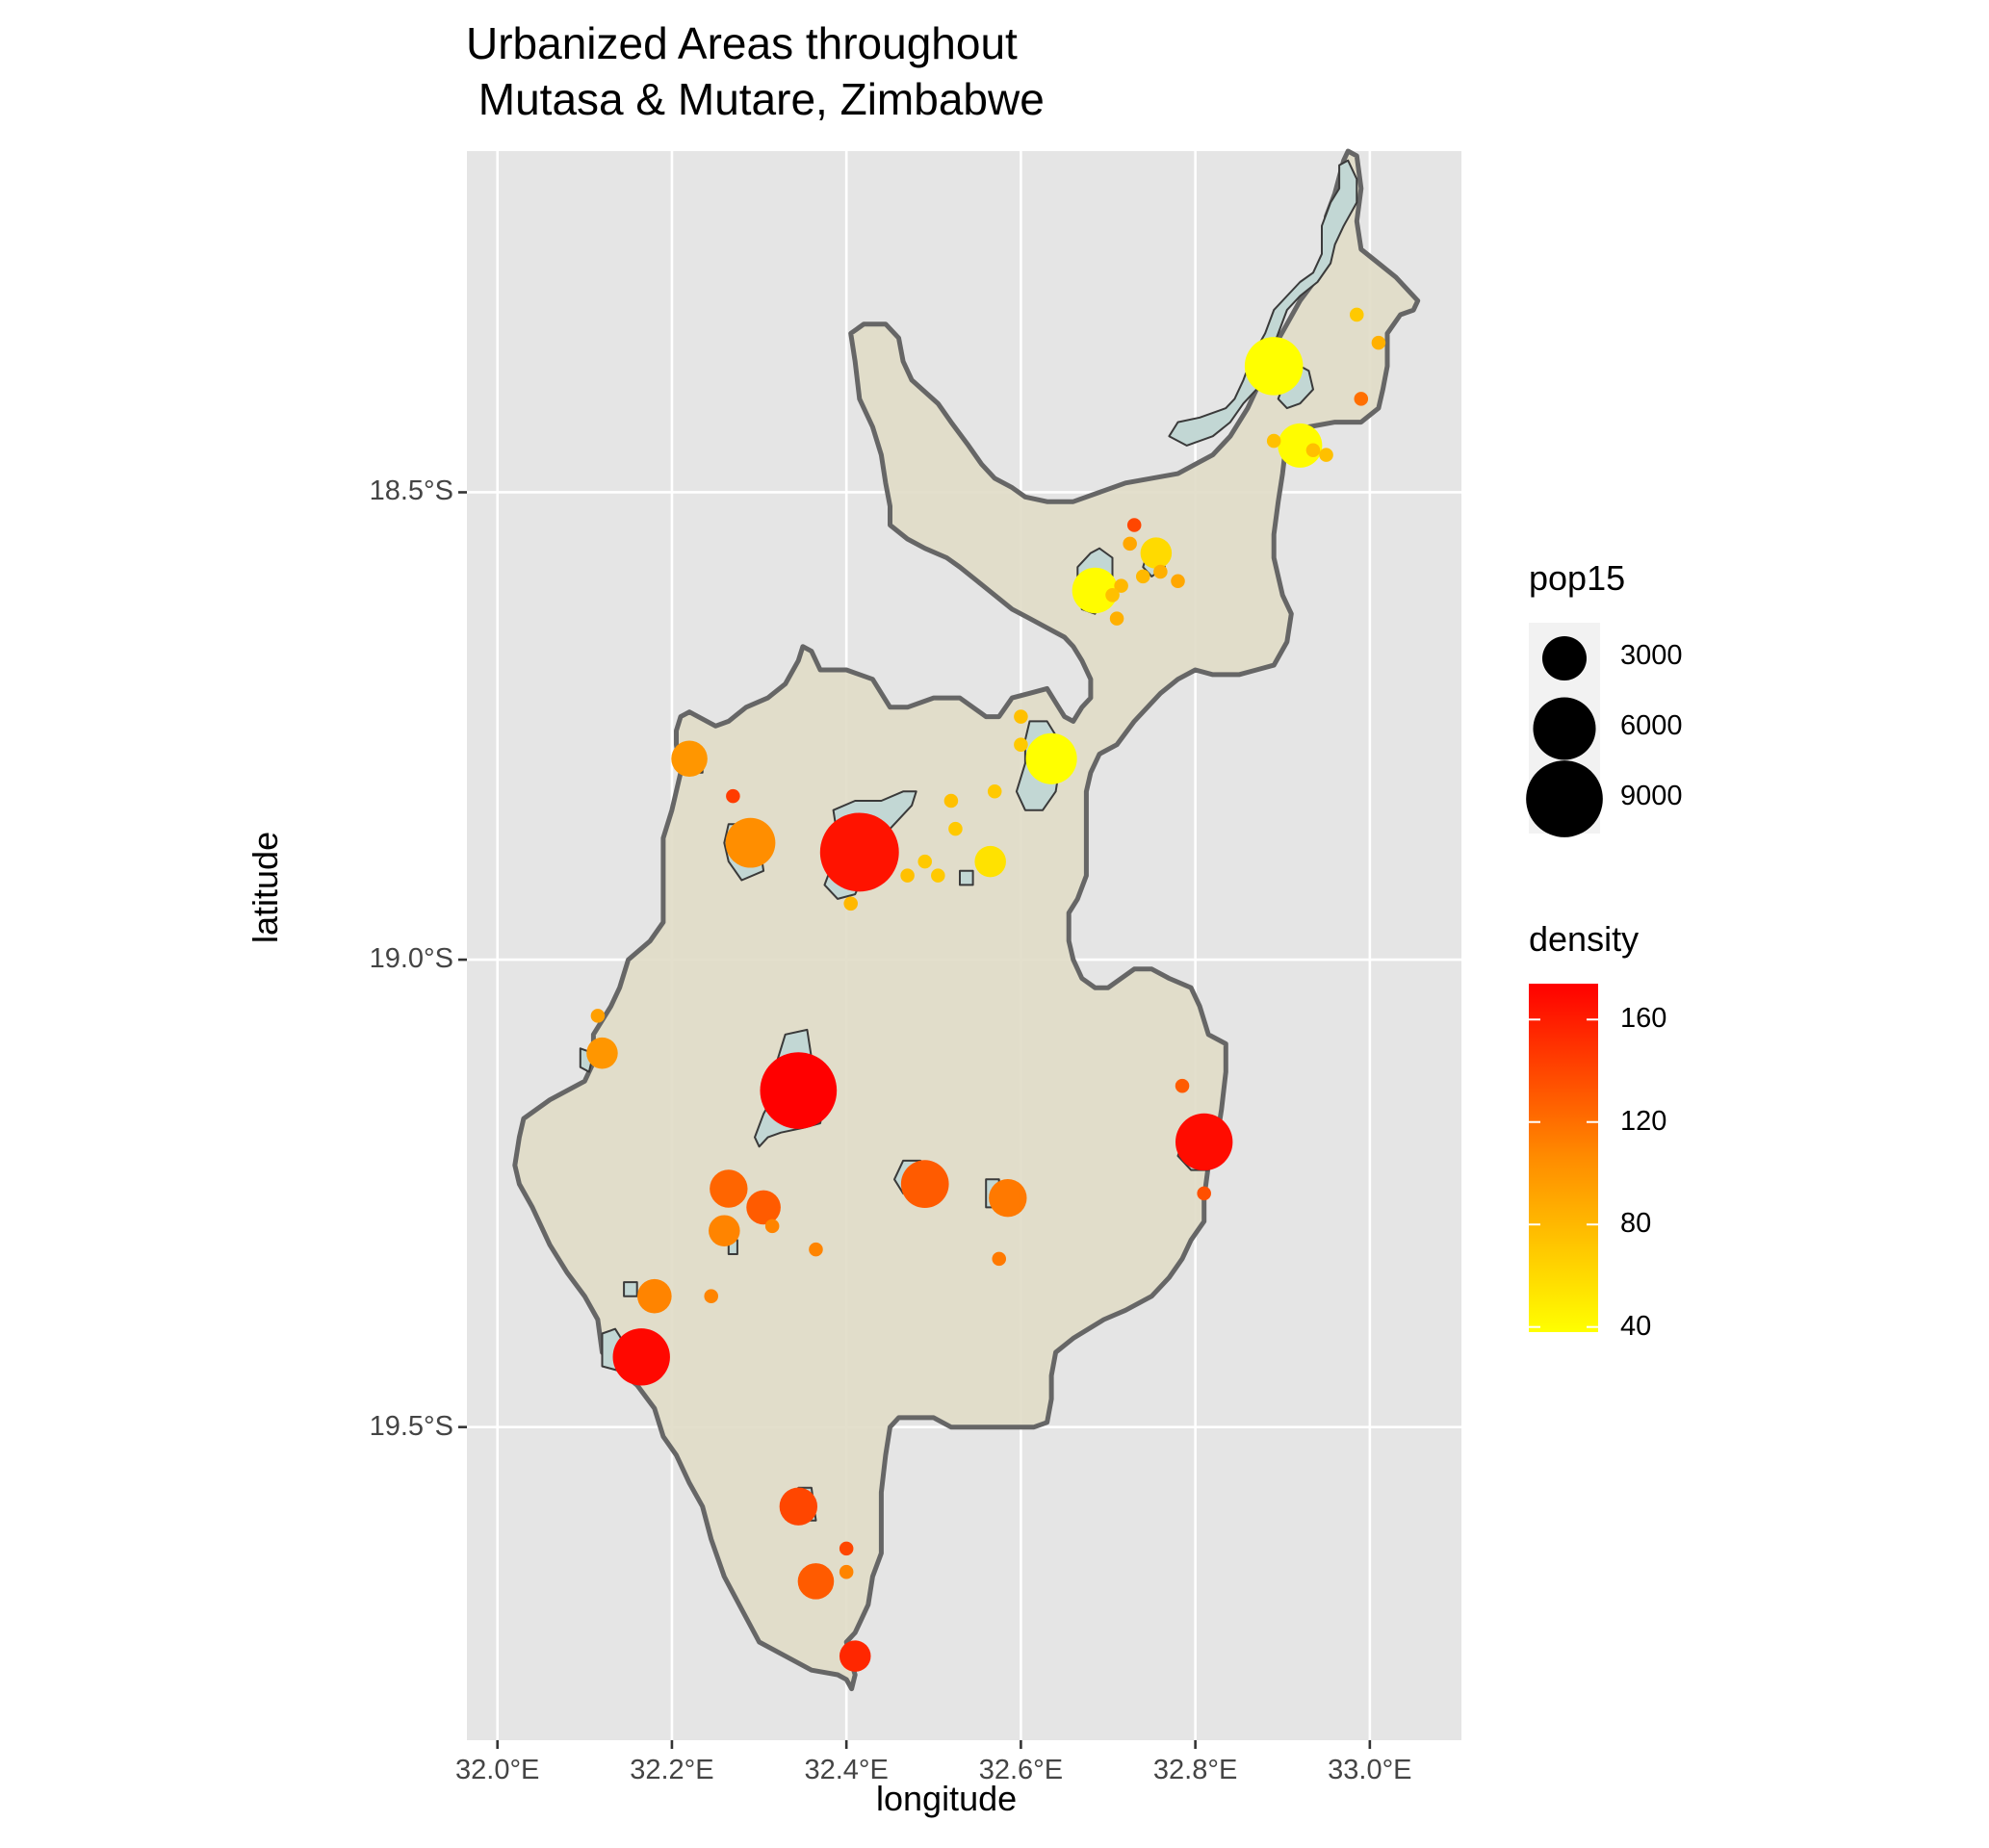 This screenshot has height=1848, width=1989. Describe the element at coordinates (742, 43) in the screenshot. I see `map-title-line-1: Urbanized Areas throughout` at that location.